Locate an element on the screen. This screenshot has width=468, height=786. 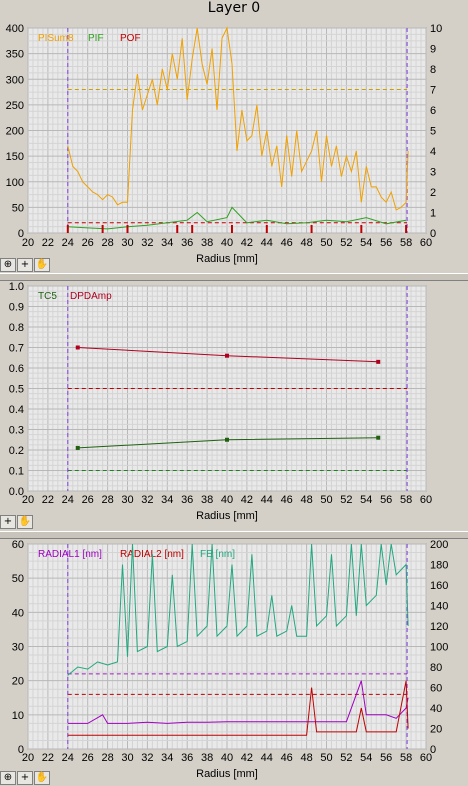
y2-tick-label: 0 is located at coordinates (433, 234).